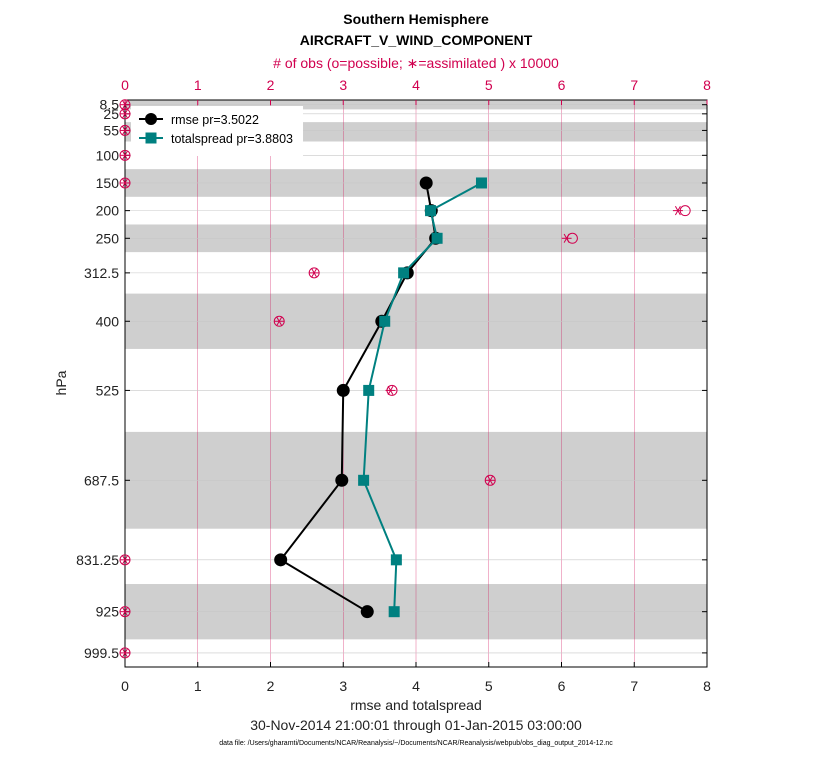  What do you see at coordinates (416, 705) in the screenshot?
I see `x-axis-label: rmse and totalspread` at bounding box center [416, 705].